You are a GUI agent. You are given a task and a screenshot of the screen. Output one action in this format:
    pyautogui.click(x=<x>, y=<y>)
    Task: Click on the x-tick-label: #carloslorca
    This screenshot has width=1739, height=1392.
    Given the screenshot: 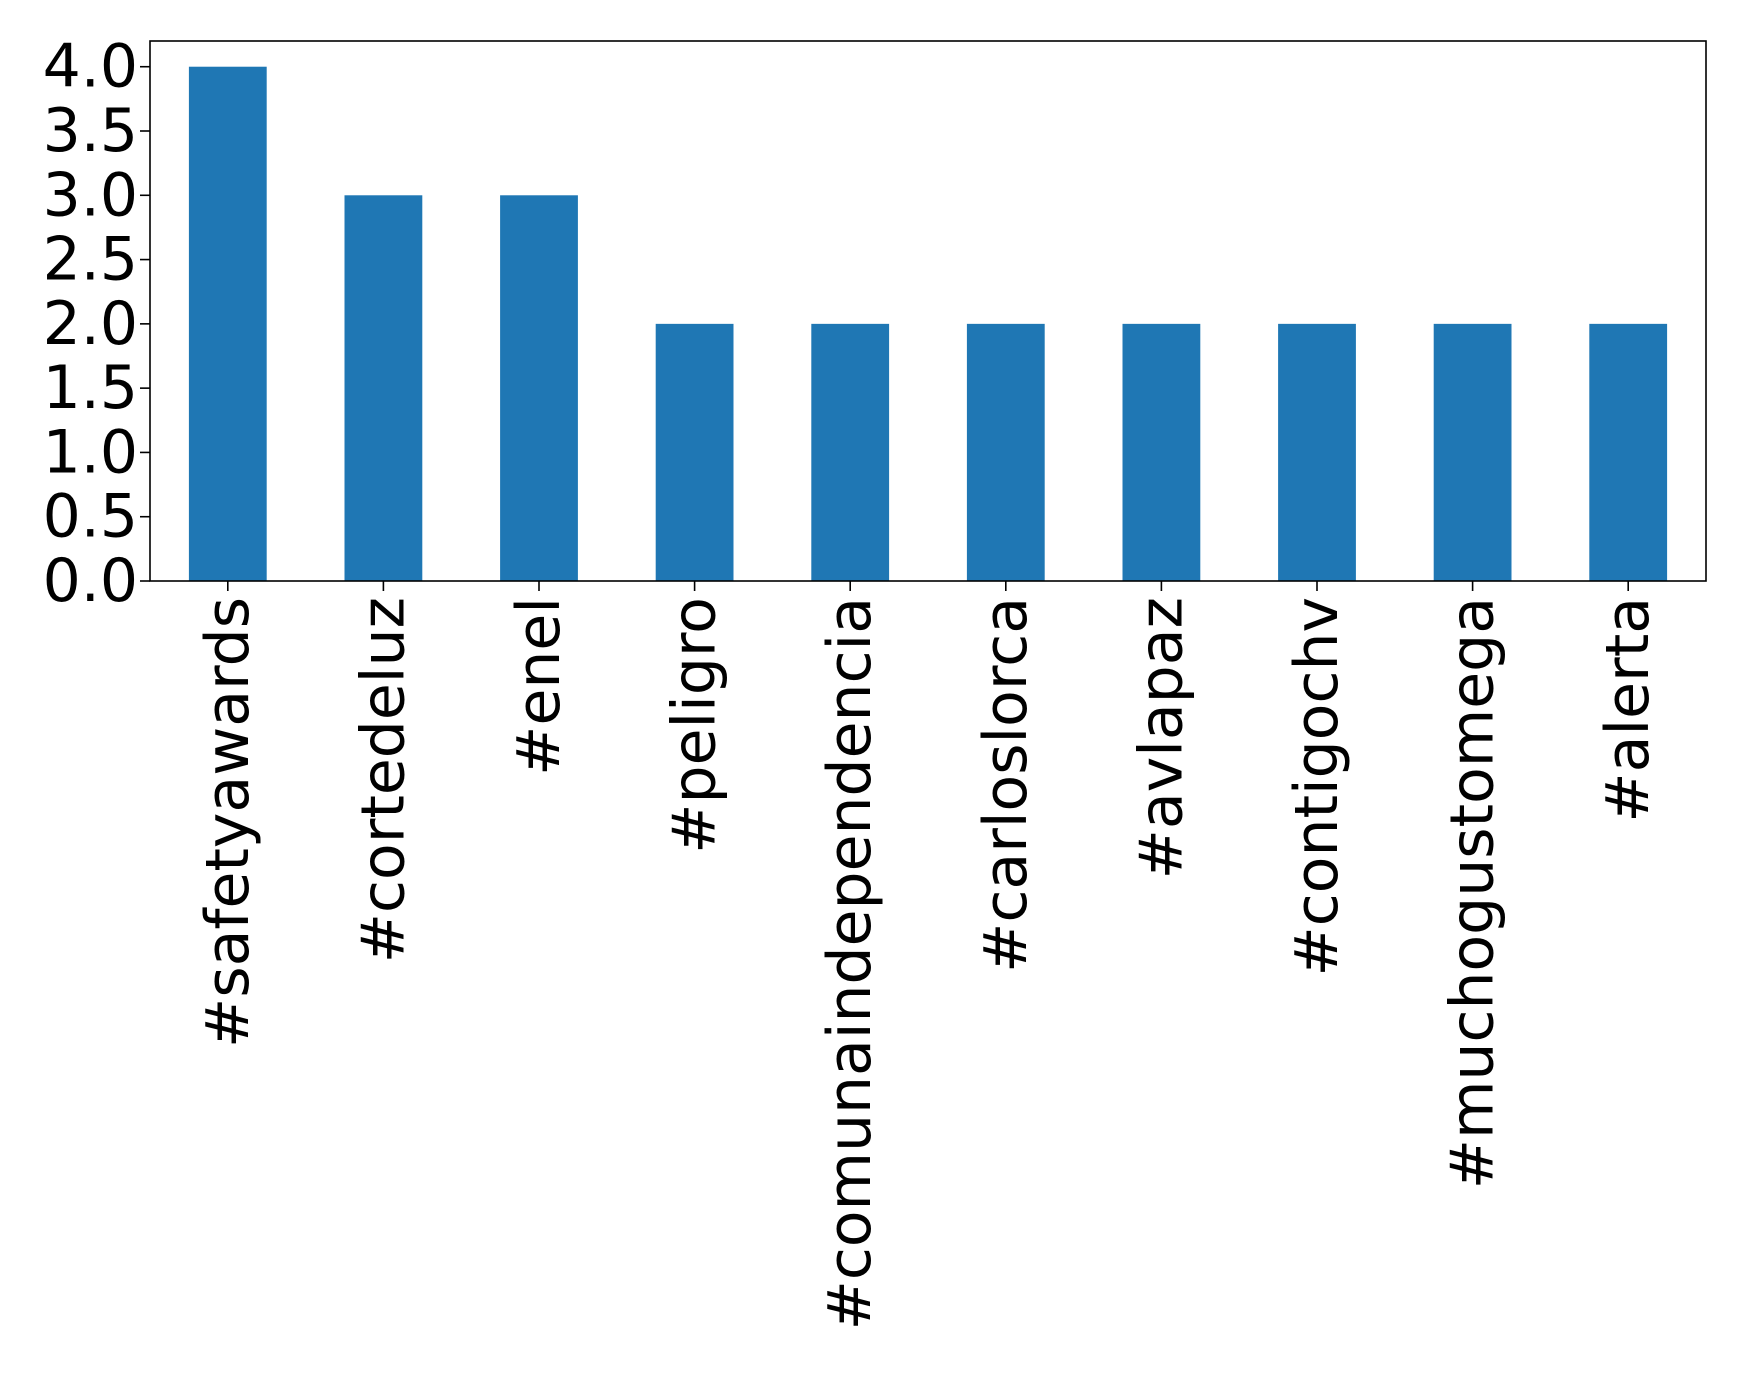 What is the action you would take?
    pyautogui.click(x=1006, y=785)
    